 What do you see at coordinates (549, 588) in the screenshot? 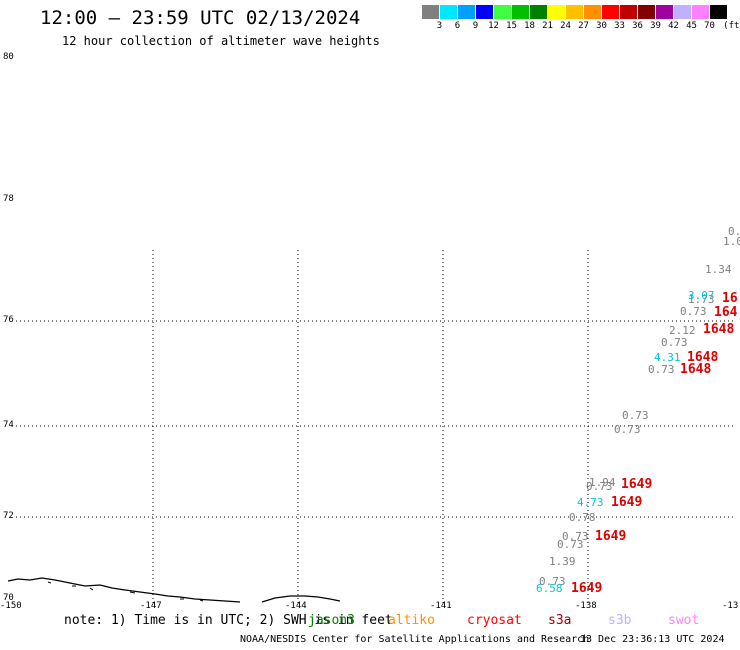
I see `observation-wave-height: 6.58` at bounding box center [549, 588].